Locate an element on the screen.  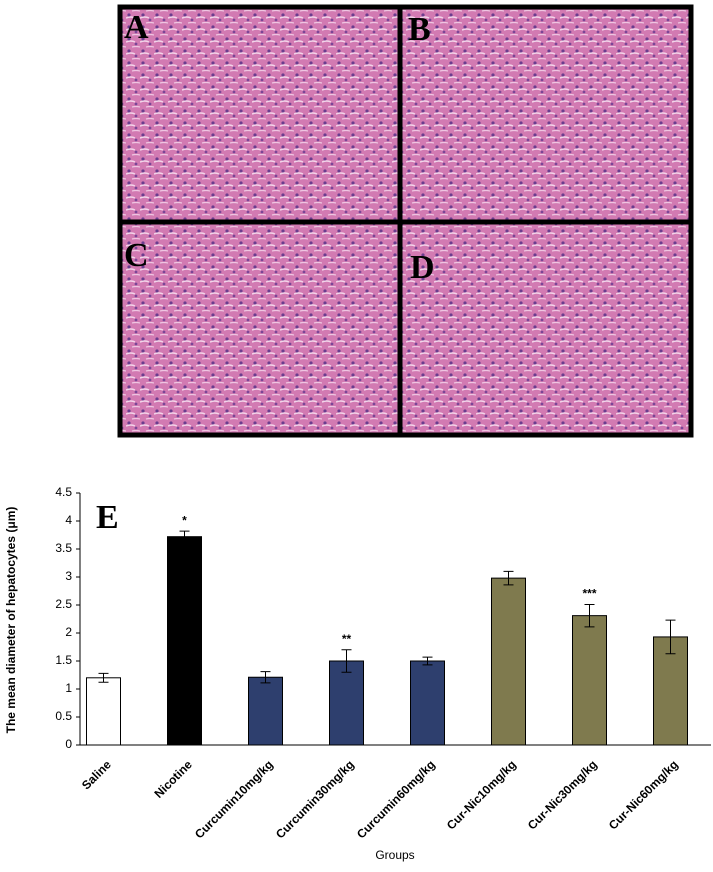
y-tick-label: 4.5 is located at coordinates (63, 492).